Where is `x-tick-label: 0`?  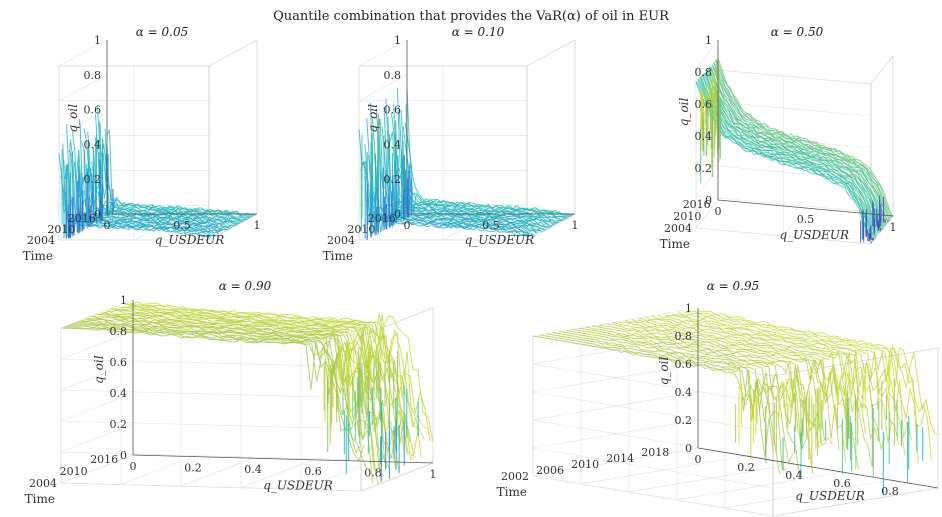
x-tick-label: 0 is located at coordinates (107, 225).